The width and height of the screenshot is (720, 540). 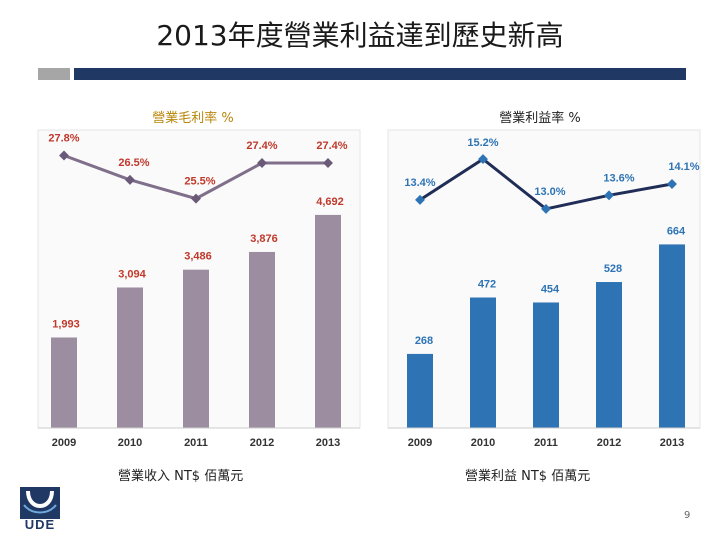 What do you see at coordinates (181, 476) in the screenshot?
I see `revenue-footer-label: 營業收入 NT$ 佰萬元` at bounding box center [181, 476].